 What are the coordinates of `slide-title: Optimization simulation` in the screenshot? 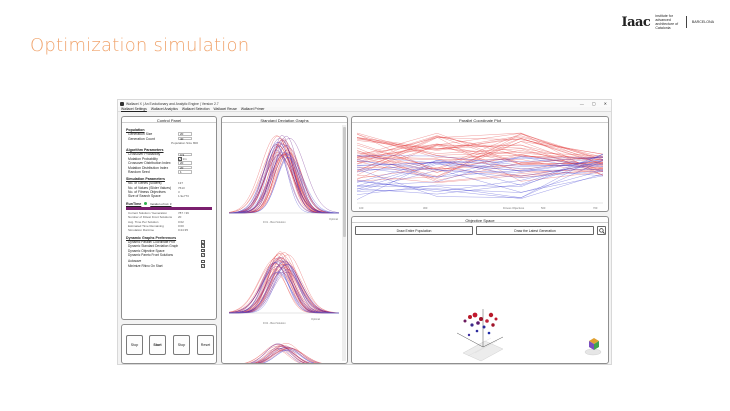 It's located at (140, 45).